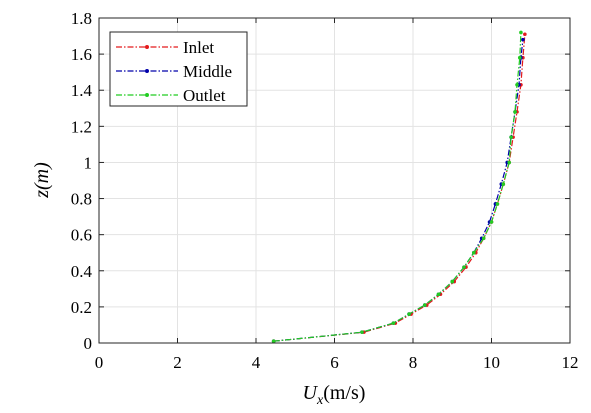  Describe the element at coordinates (81, 199) in the screenshot. I see `y-tick-label: 0.8` at that location.